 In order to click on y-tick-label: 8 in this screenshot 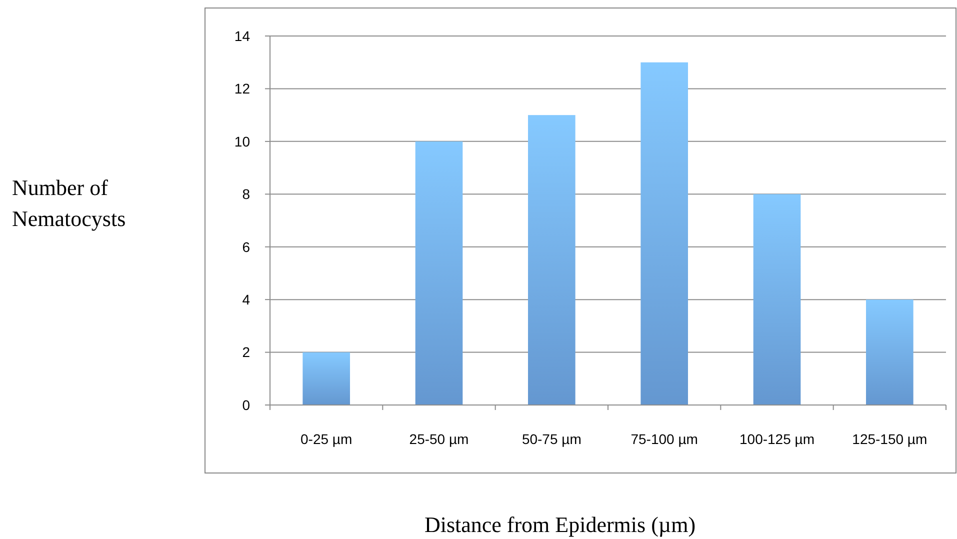, I will do `click(246, 194)`.